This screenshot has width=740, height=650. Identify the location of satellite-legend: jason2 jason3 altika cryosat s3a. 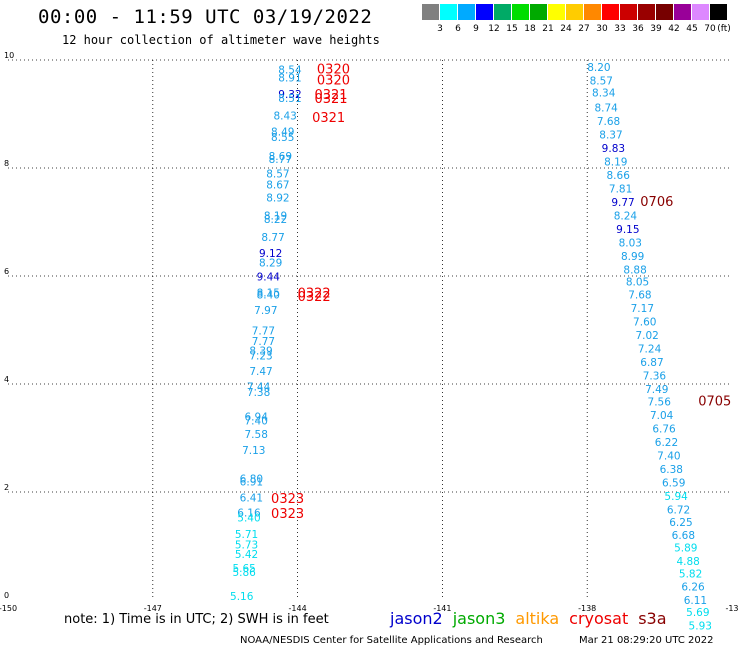
(533, 618).